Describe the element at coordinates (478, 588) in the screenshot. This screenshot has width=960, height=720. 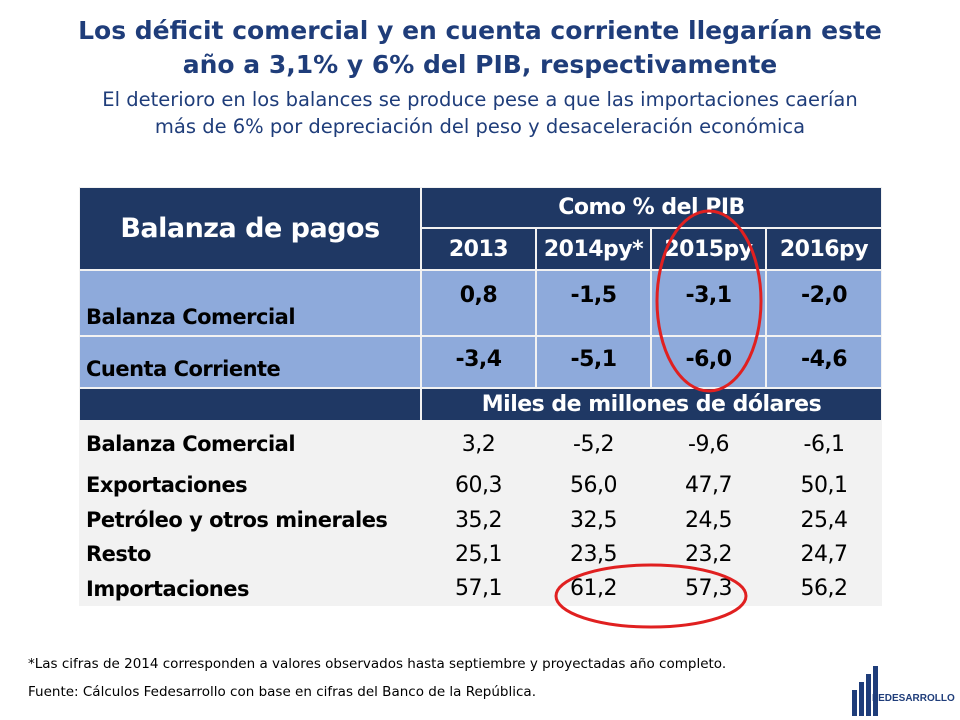
I see `usd-row-value: 57,1` at that location.